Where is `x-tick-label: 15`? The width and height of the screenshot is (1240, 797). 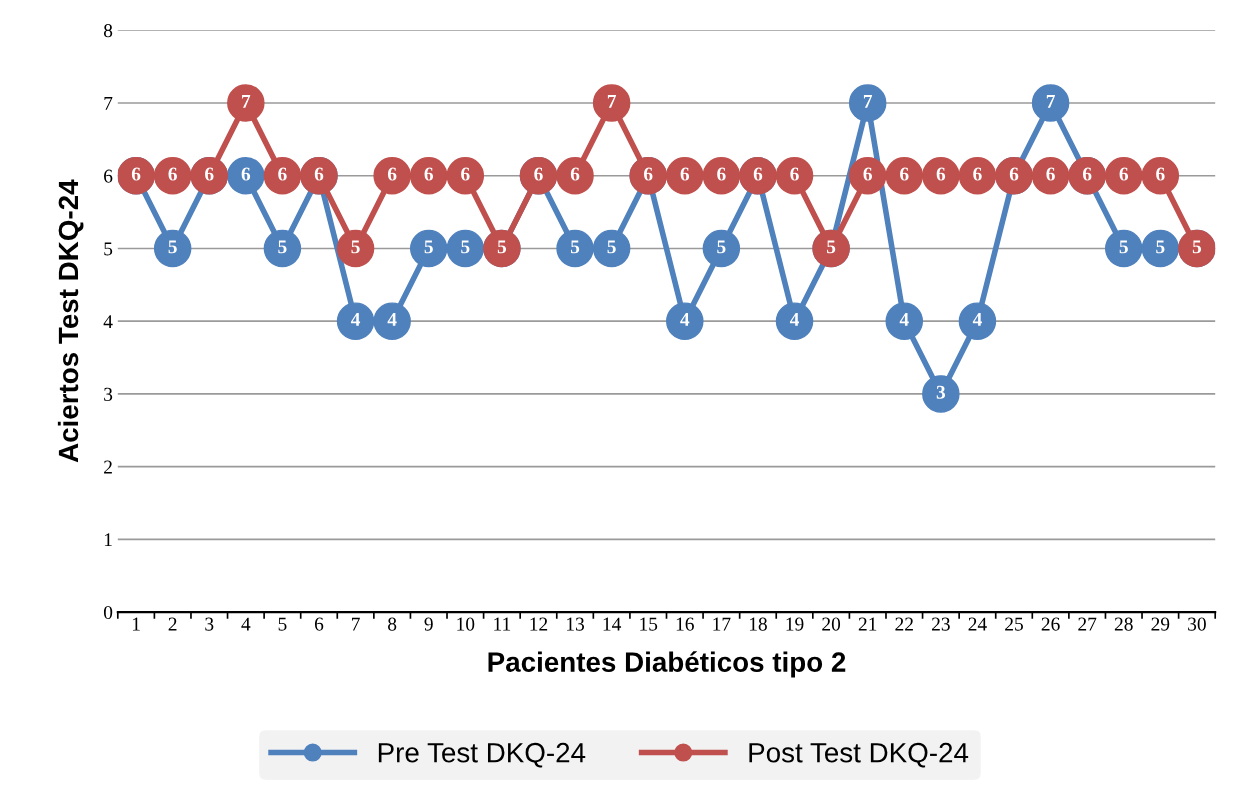
x-tick-label: 15 is located at coordinates (649, 624).